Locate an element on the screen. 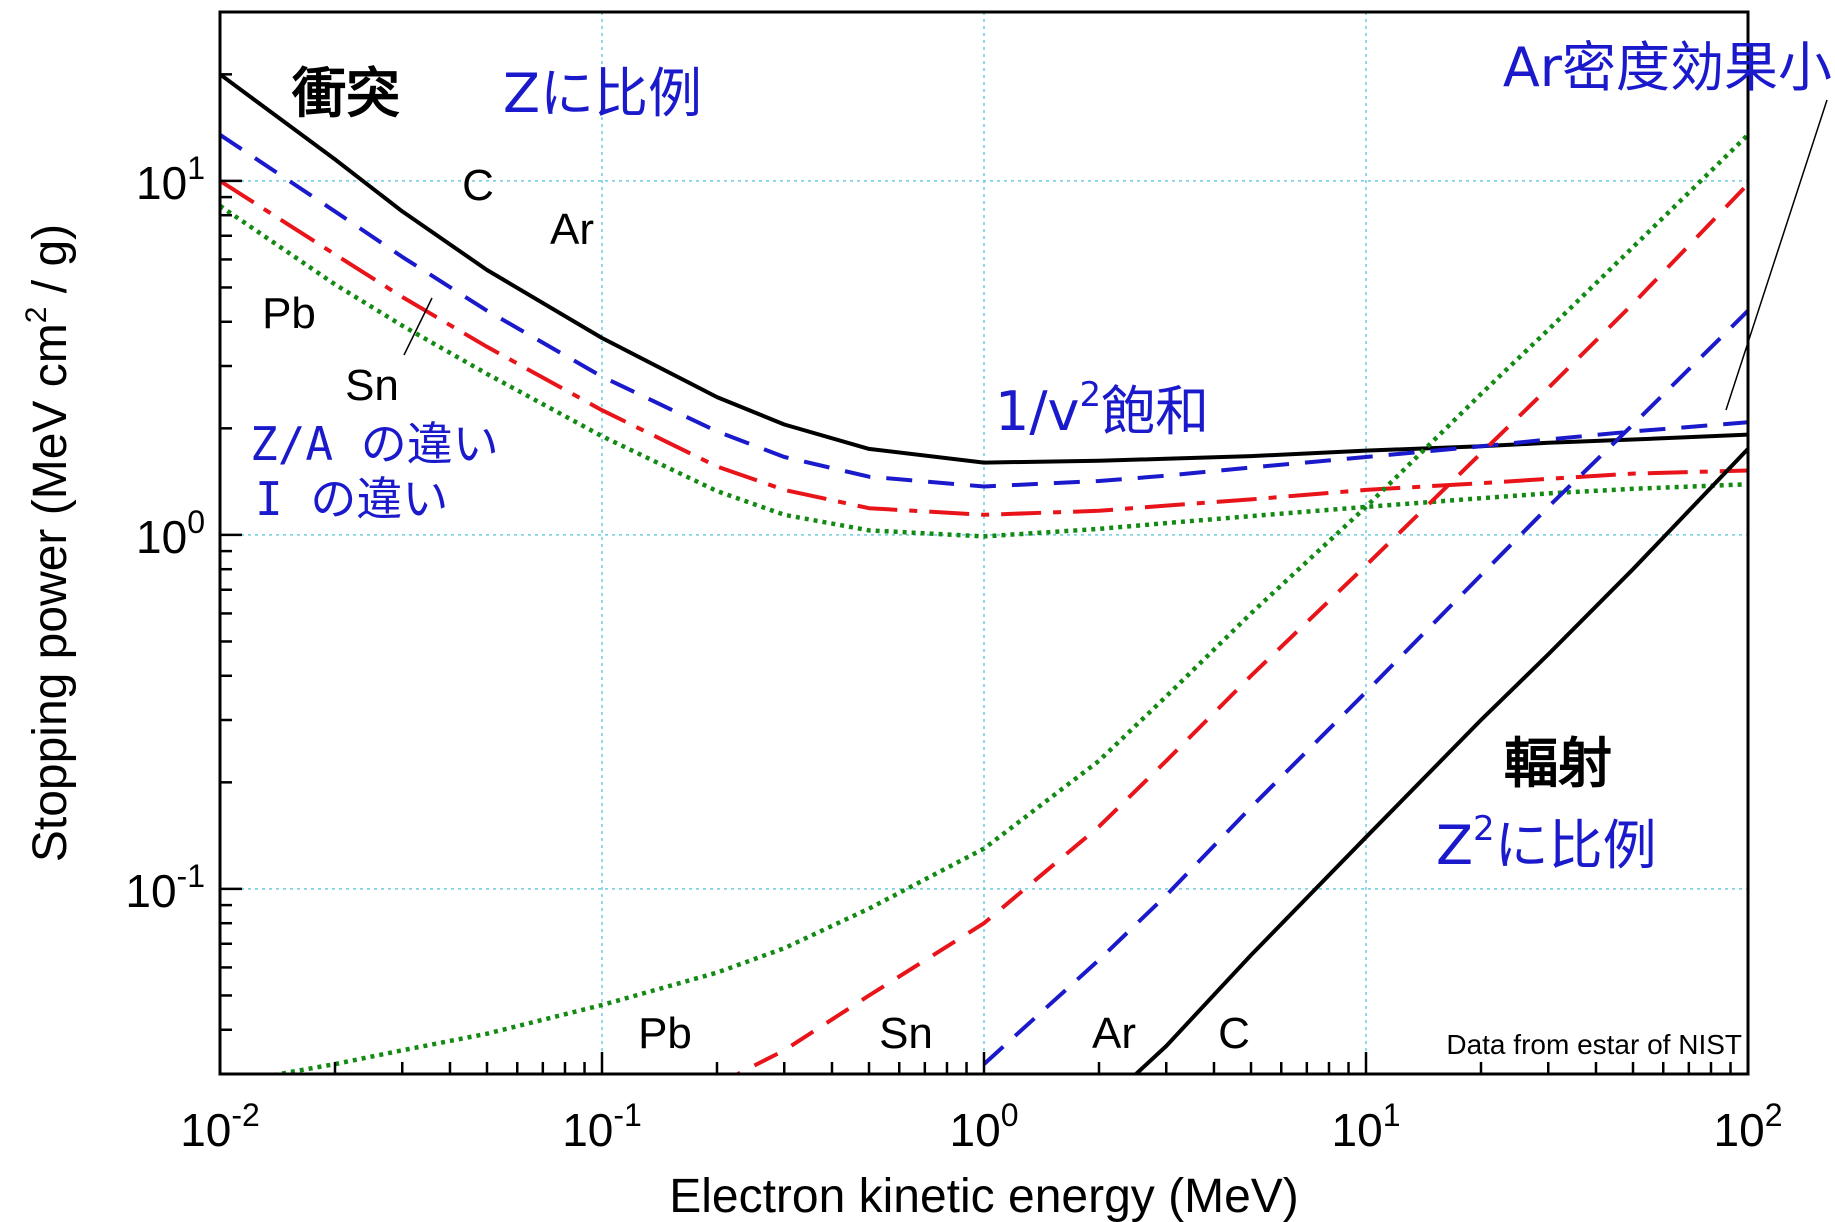 The image size is (1835, 1222). annotation-i-difference: I の違い is located at coordinates (351, 499).